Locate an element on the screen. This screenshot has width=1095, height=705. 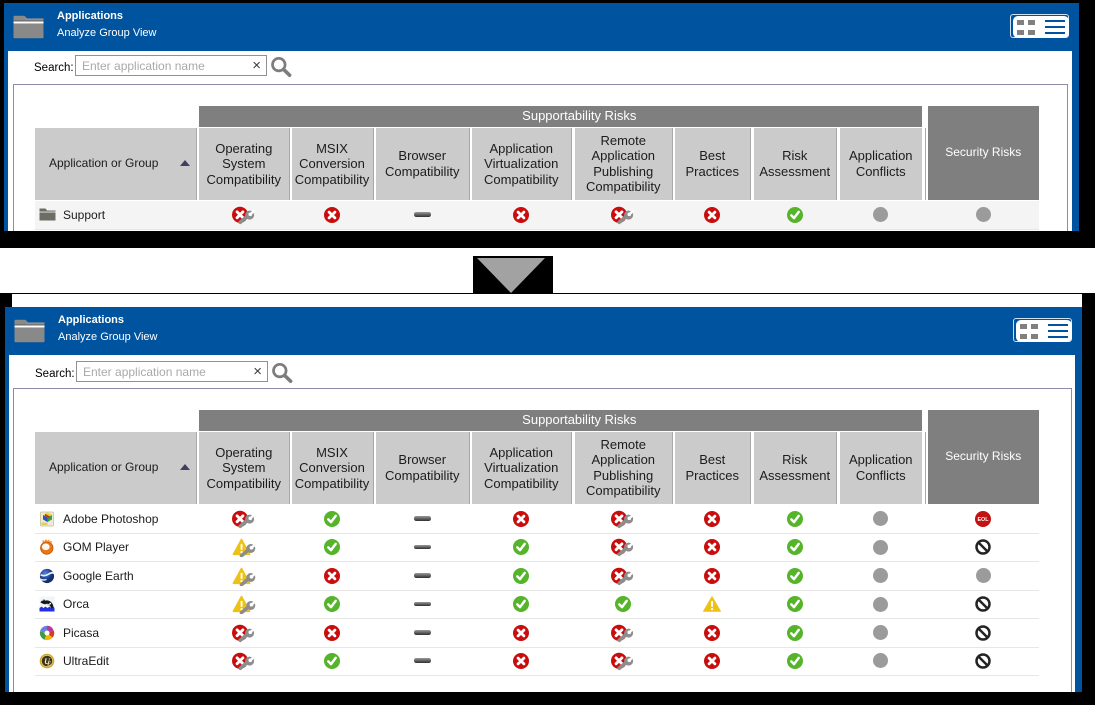
svg-text: E is located at coordinates (49, 664).